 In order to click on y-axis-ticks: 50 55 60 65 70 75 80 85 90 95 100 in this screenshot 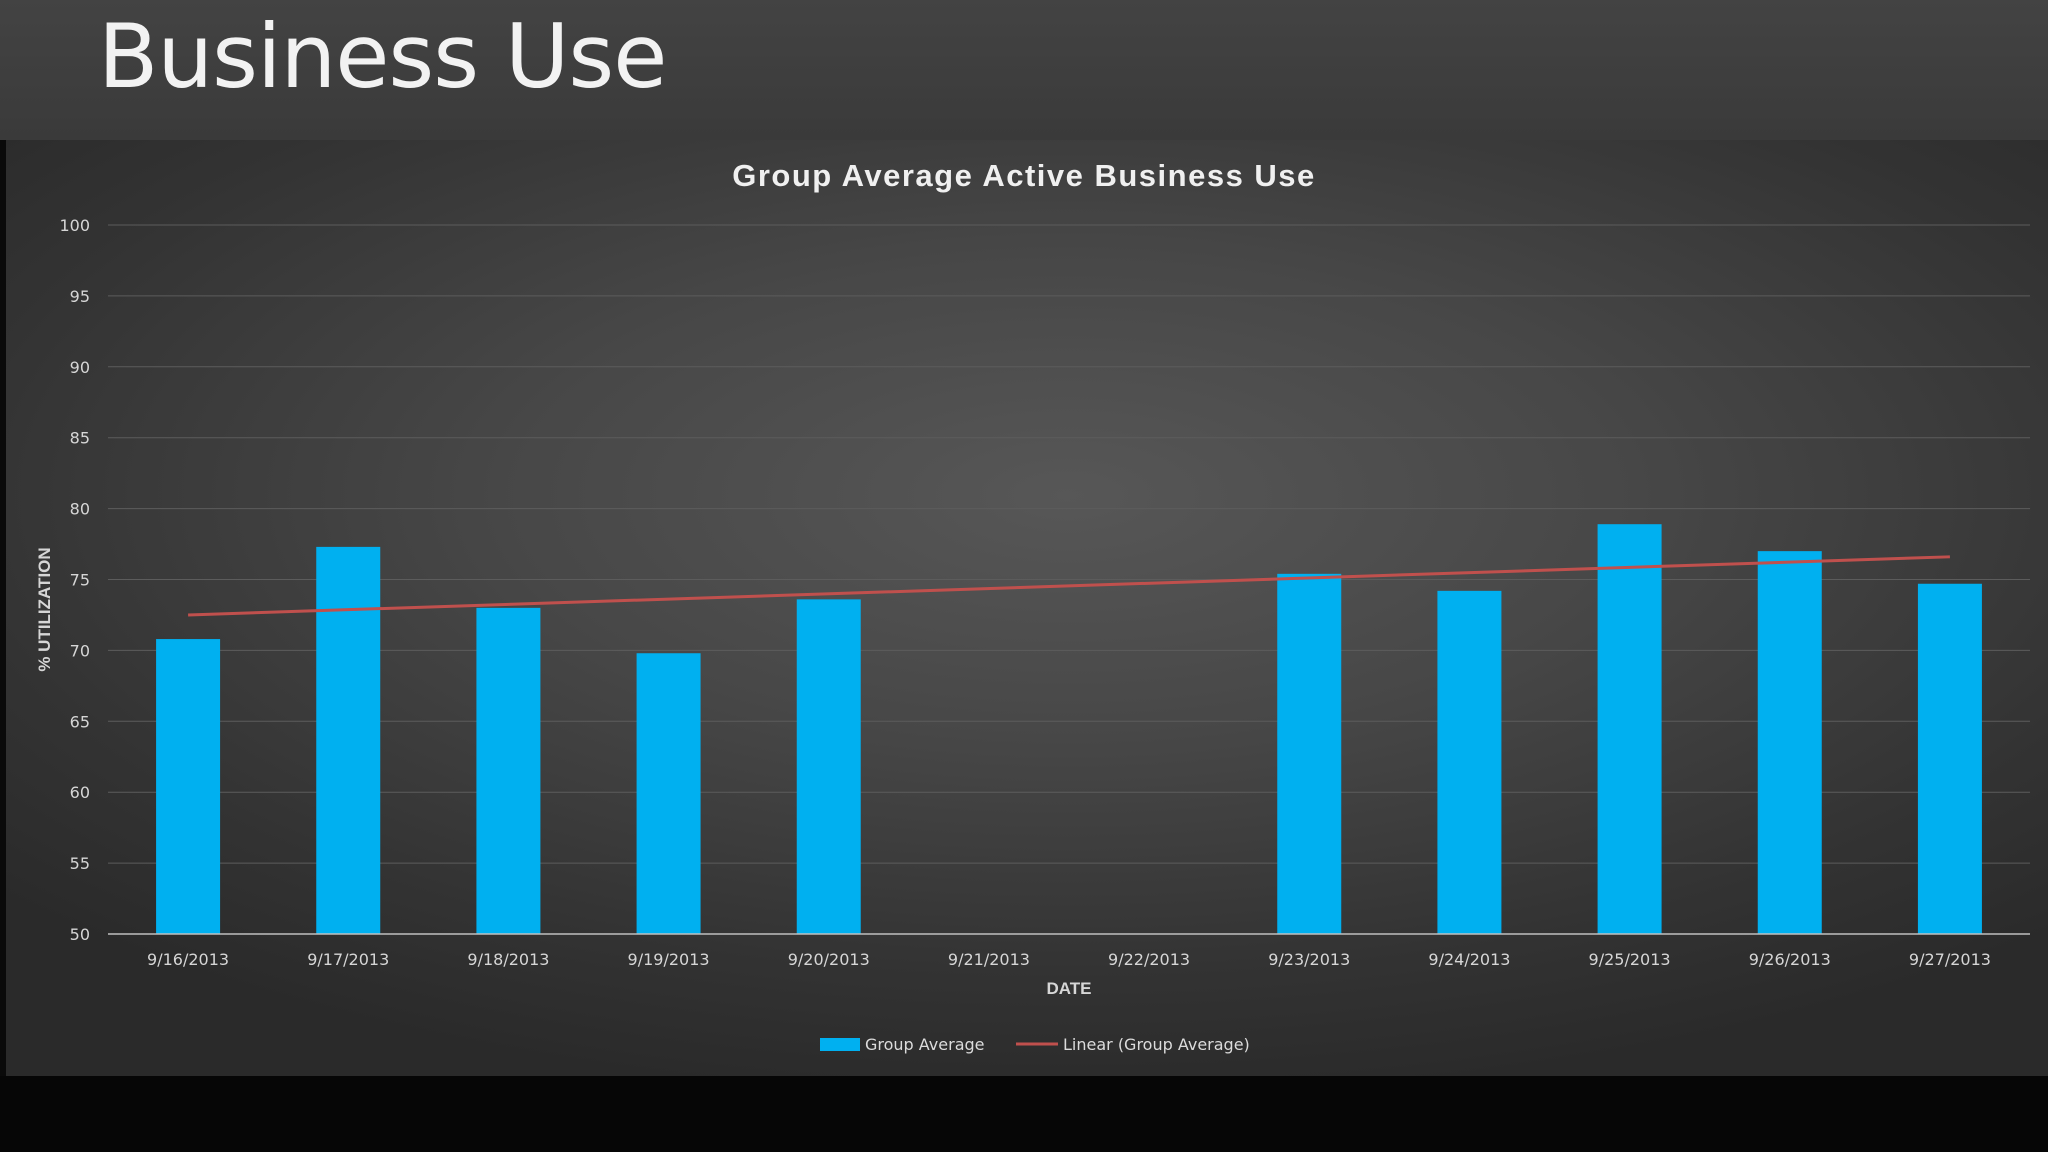, I will do `click(74, 580)`.